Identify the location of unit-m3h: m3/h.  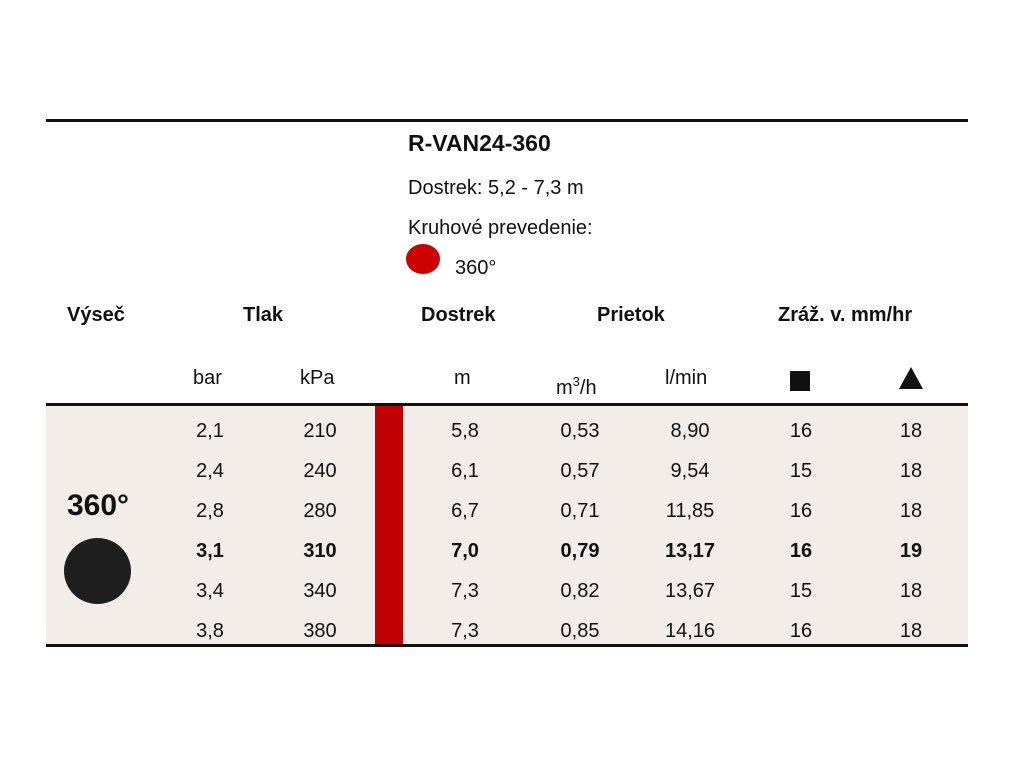
(576, 385).